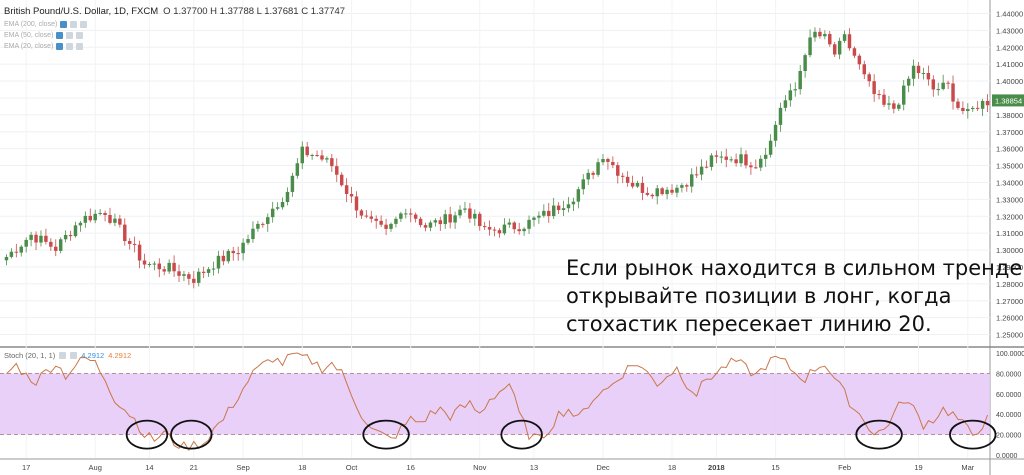 Image resolution: width=1024 pixels, height=475 pixels. I want to click on time-tick-label: 17, so click(26, 467).